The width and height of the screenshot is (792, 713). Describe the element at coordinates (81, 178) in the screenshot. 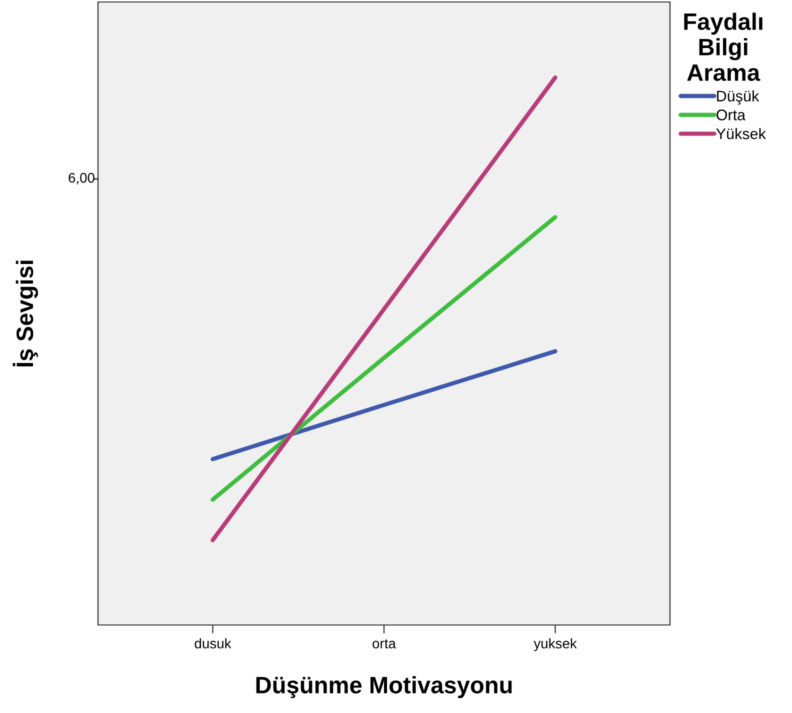

I see `text: 6,00` at that location.